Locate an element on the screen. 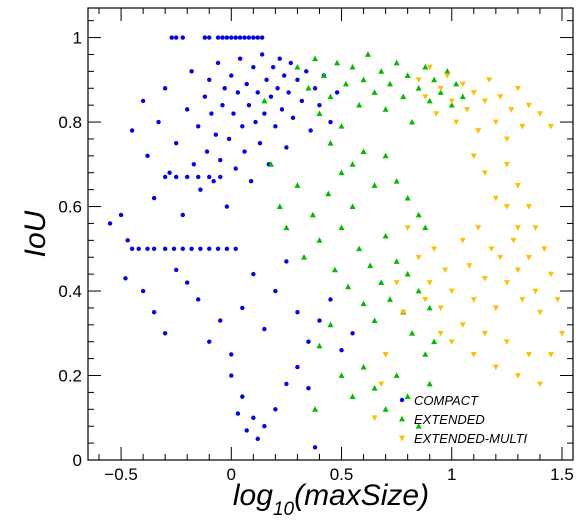  legend-marker-extended is located at coordinates (402, 418).